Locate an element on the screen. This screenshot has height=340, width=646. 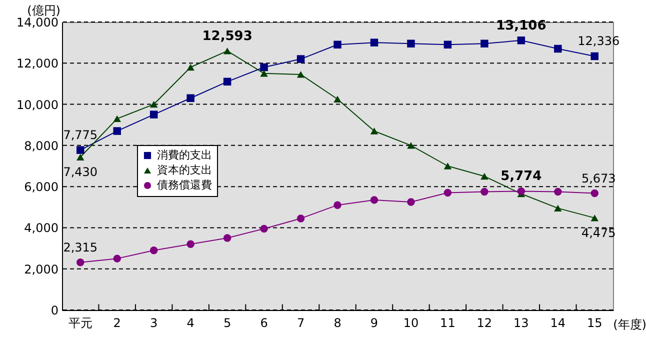
y-tick-label: 0 is located at coordinates (54, 311).